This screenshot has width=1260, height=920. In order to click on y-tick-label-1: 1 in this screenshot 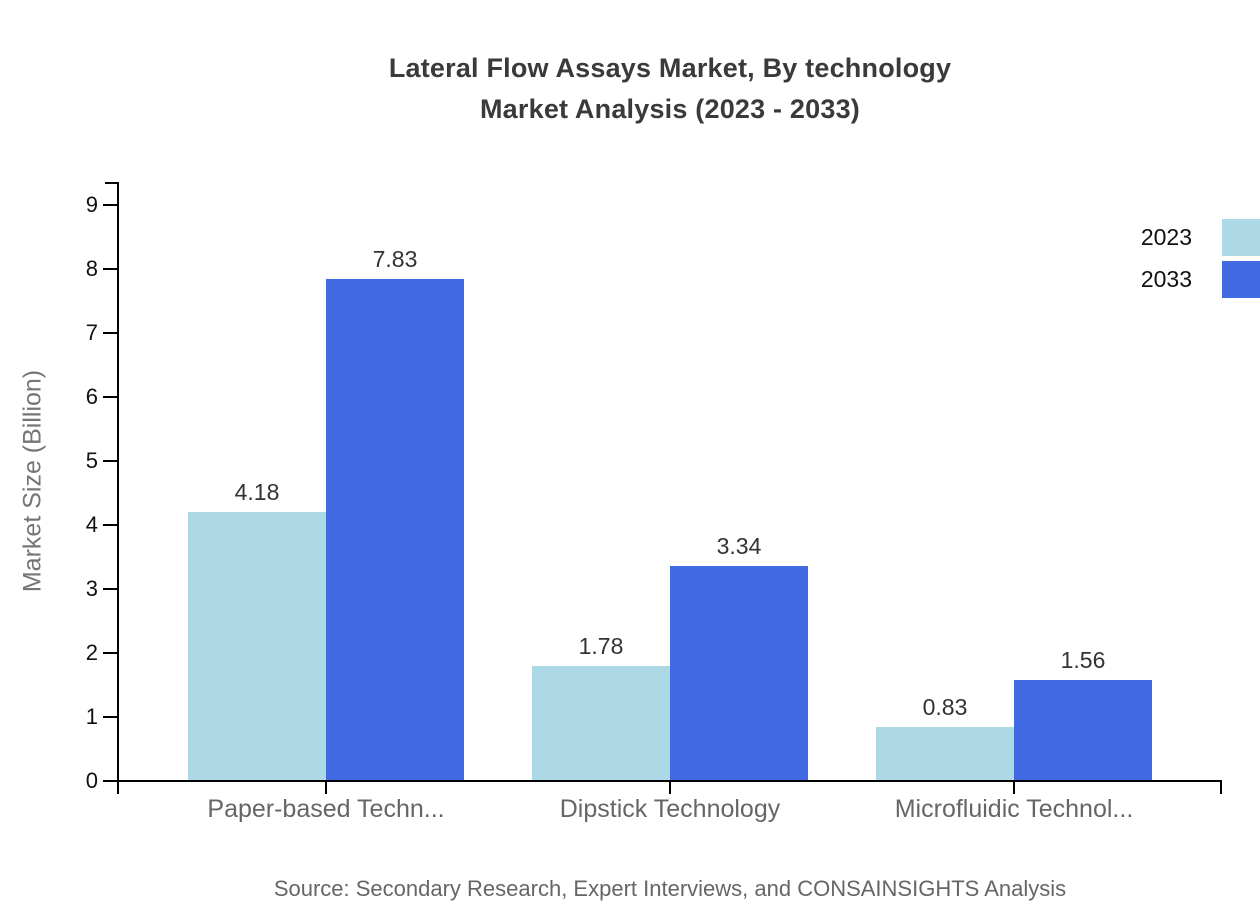, I will do `click(91, 716)`.